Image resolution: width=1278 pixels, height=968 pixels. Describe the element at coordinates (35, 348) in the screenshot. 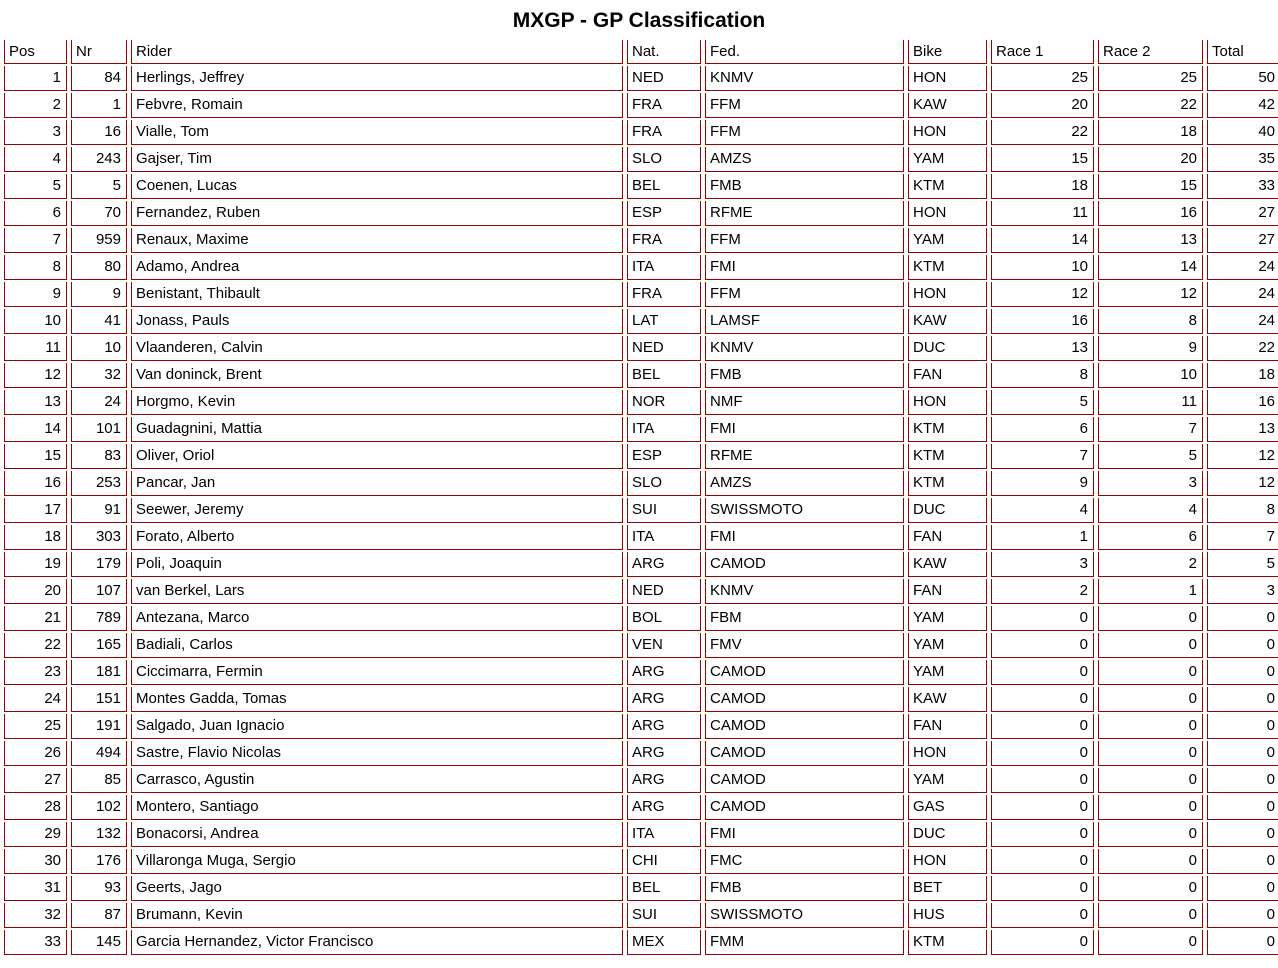

I see `cell-pos: 11` at that location.